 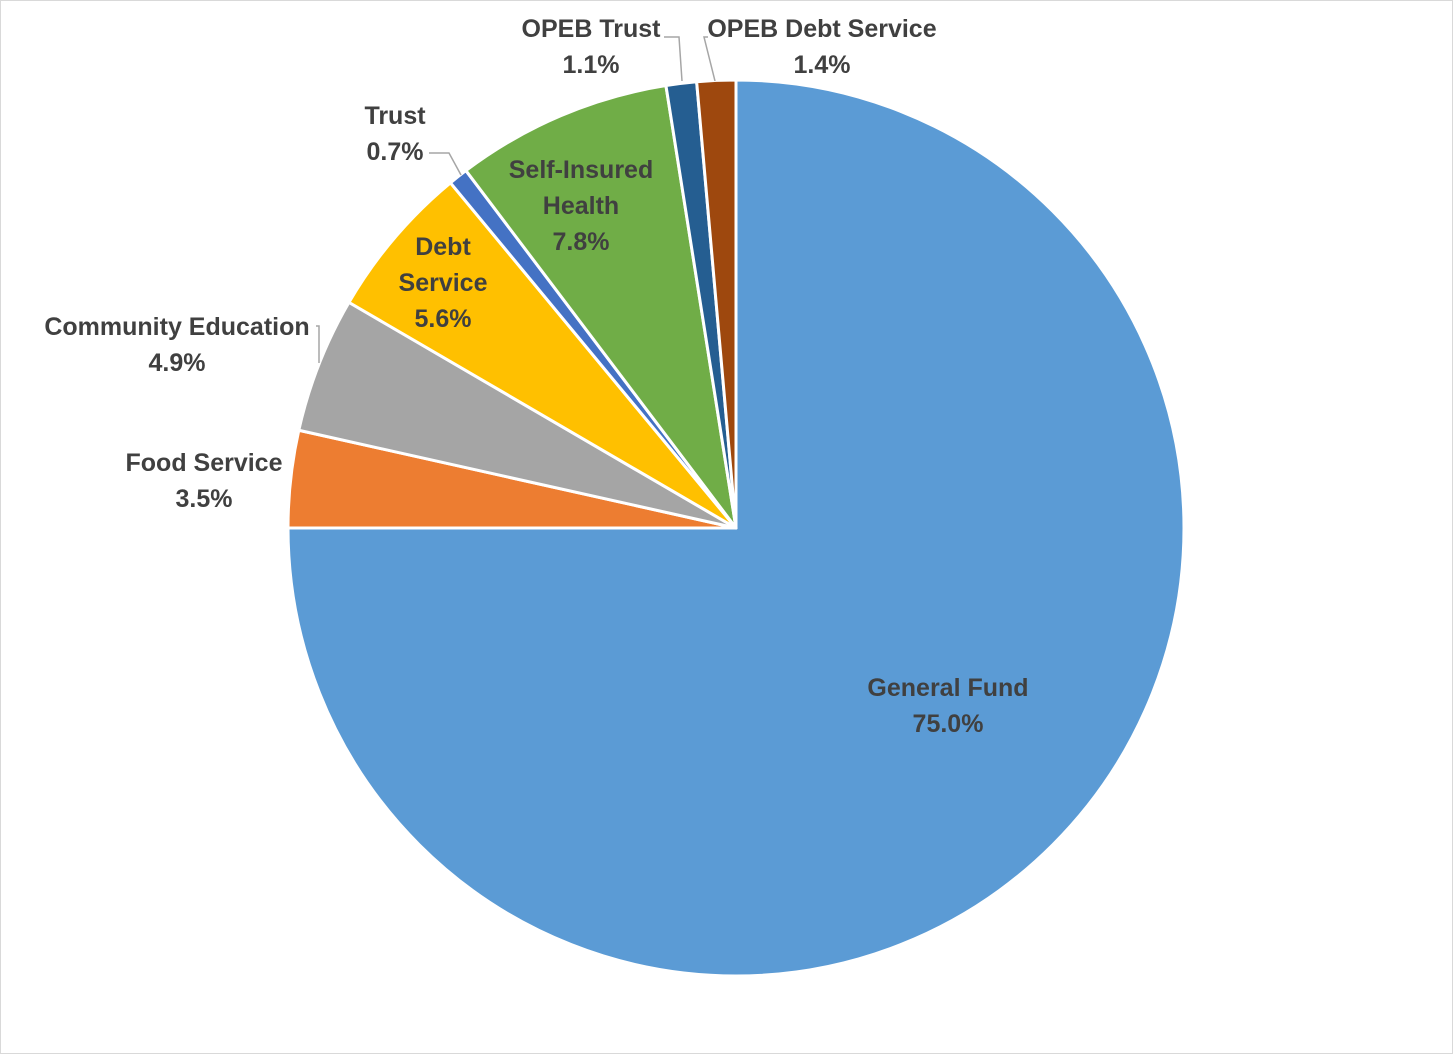 What do you see at coordinates (581, 206) in the screenshot?
I see `slice-label-self-insured-health: Self-Insured Health 7.8%` at bounding box center [581, 206].